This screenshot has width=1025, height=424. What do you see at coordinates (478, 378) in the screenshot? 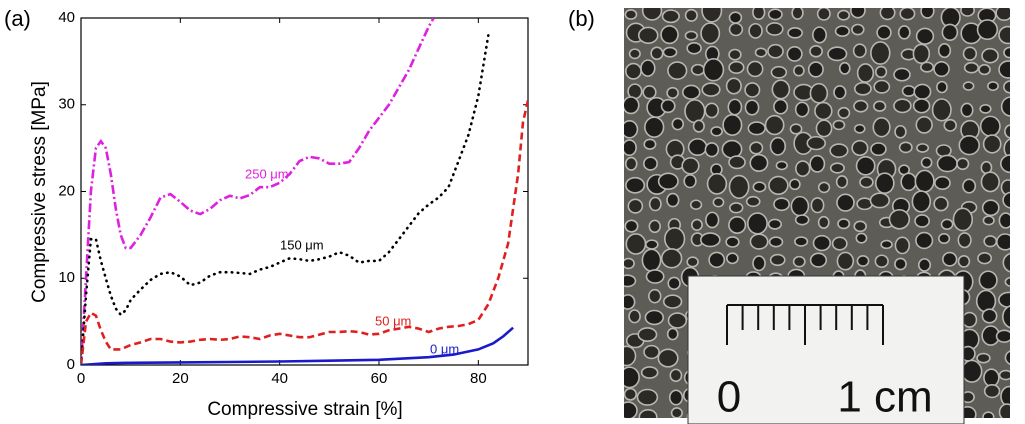
I see `x-tick-label: 80` at bounding box center [478, 378].